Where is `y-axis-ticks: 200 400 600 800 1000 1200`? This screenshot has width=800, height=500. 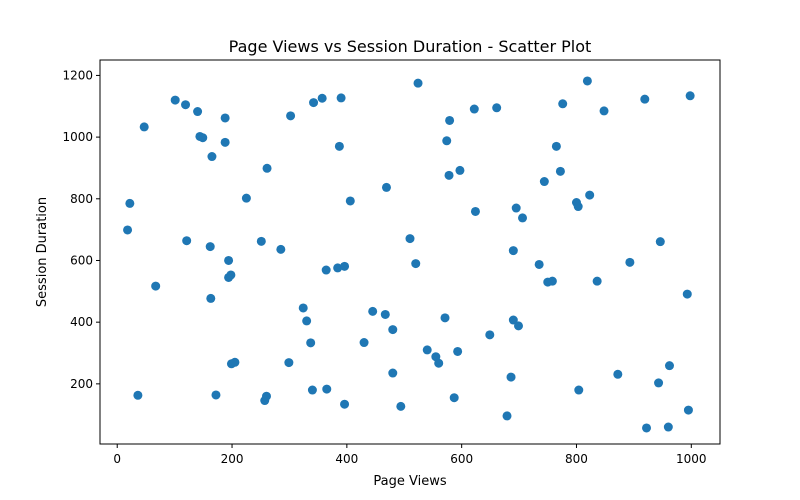 y-axis-ticks: 200 400 600 800 1000 1200 is located at coordinates (81, 229).